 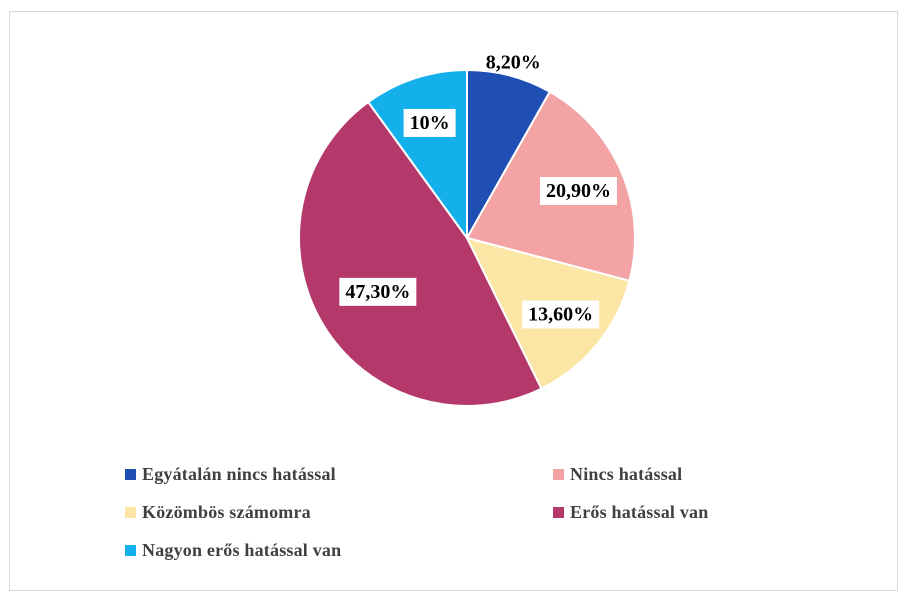 I want to click on data-label-text: 47,30%, so click(x=377, y=292).